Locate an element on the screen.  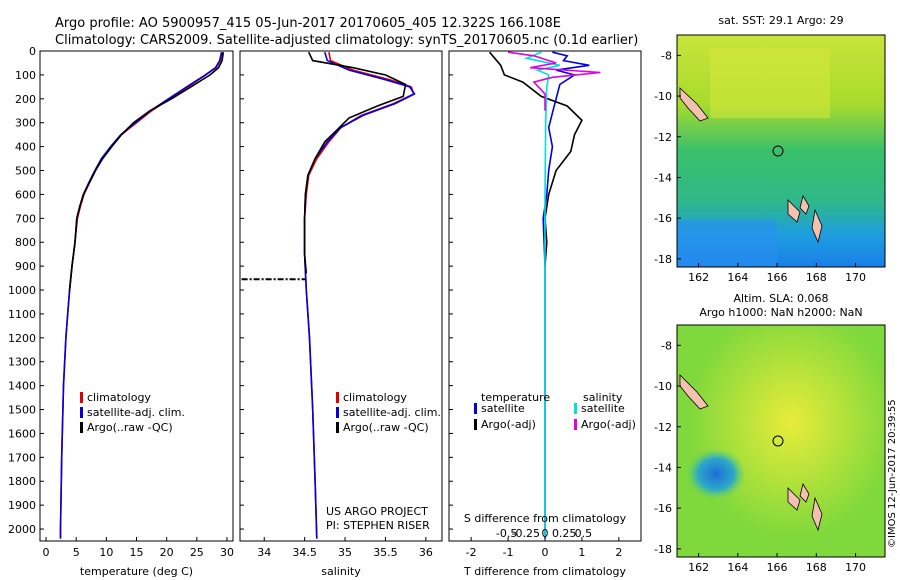
salinity-legend-label: climatology is located at coordinates (375, 397).